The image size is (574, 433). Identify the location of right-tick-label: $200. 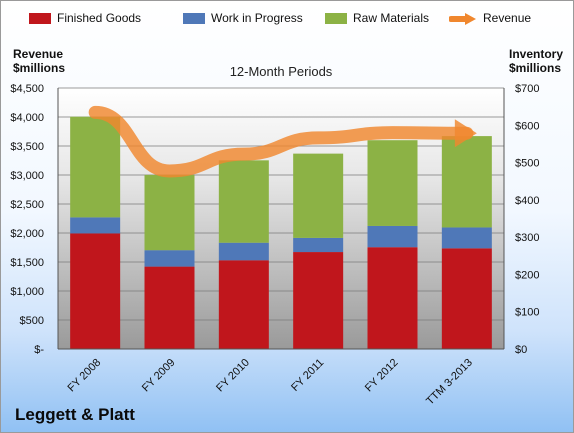
(527, 275).